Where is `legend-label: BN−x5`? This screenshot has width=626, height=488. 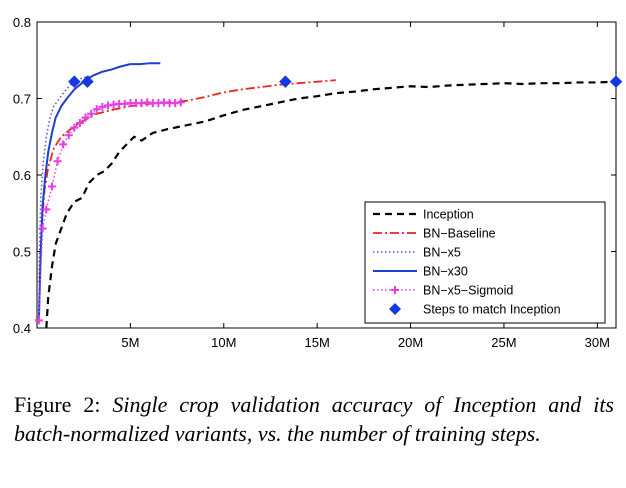 legend-label: BN−x5 is located at coordinates (442, 253).